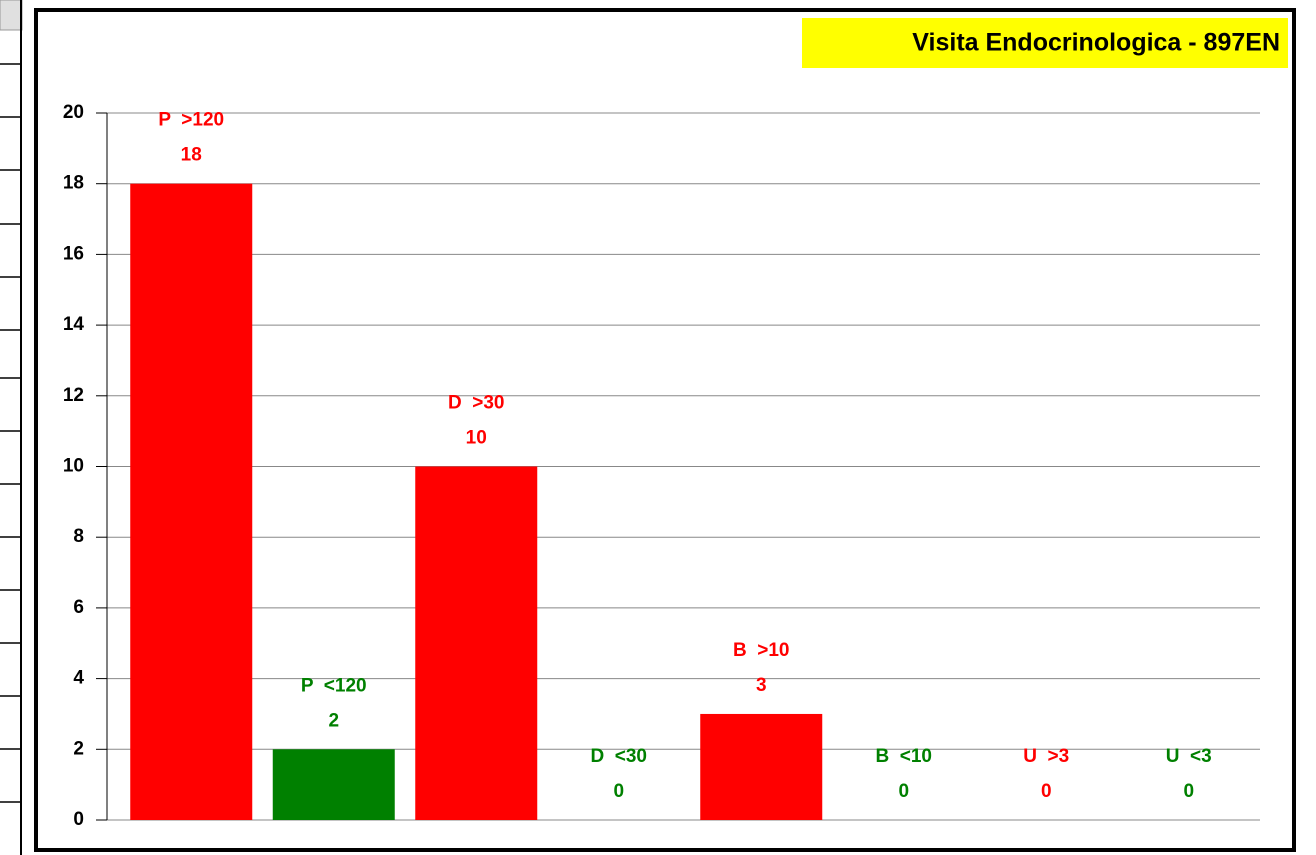 This screenshot has width=1316, height=855. What do you see at coordinates (903, 756) in the screenshot?
I see `data-category-label: B <10` at bounding box center [903, 756].